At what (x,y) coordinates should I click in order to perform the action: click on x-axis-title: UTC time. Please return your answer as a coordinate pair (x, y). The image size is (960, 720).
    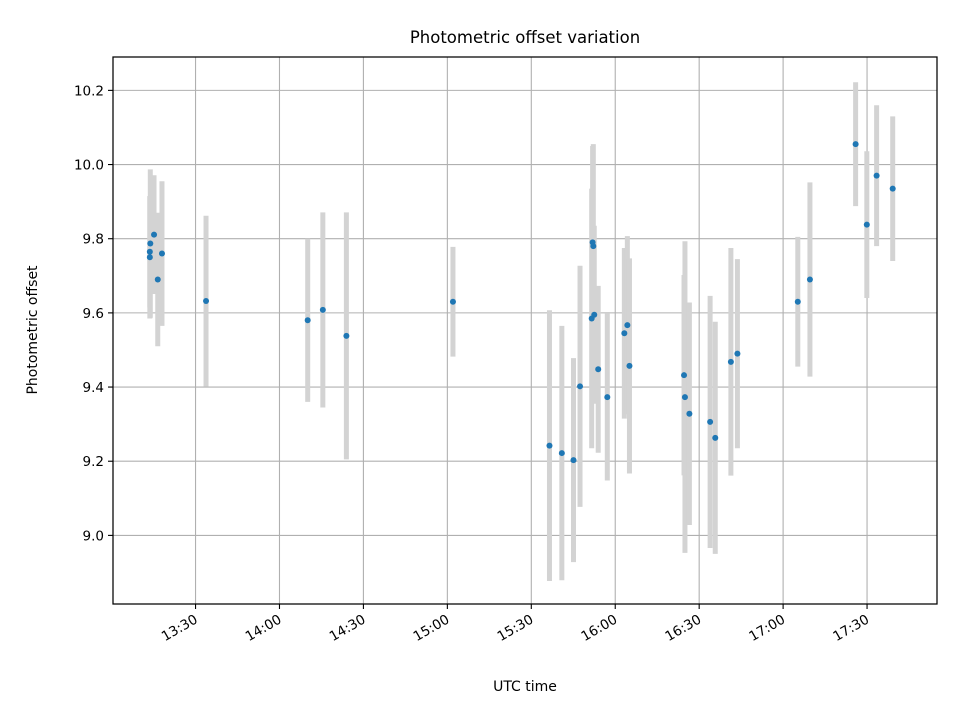
    Looking at the image, I should click on (525, 687).